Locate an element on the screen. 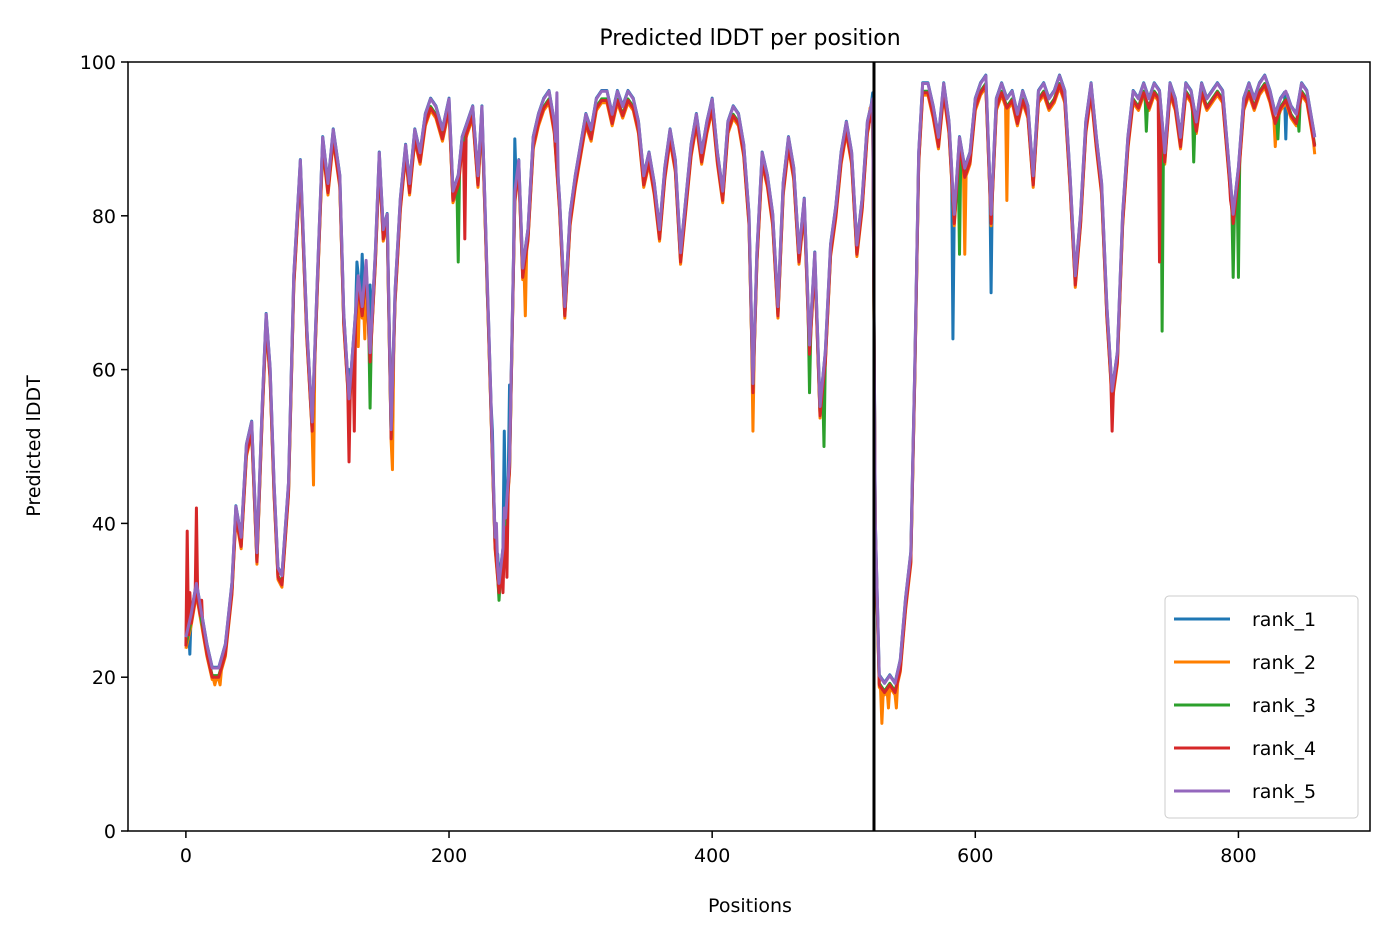 Image resolution: width=1391 pixels, height=939 pixels. x-tick-label: 0 is located at coordinates (186, 856).